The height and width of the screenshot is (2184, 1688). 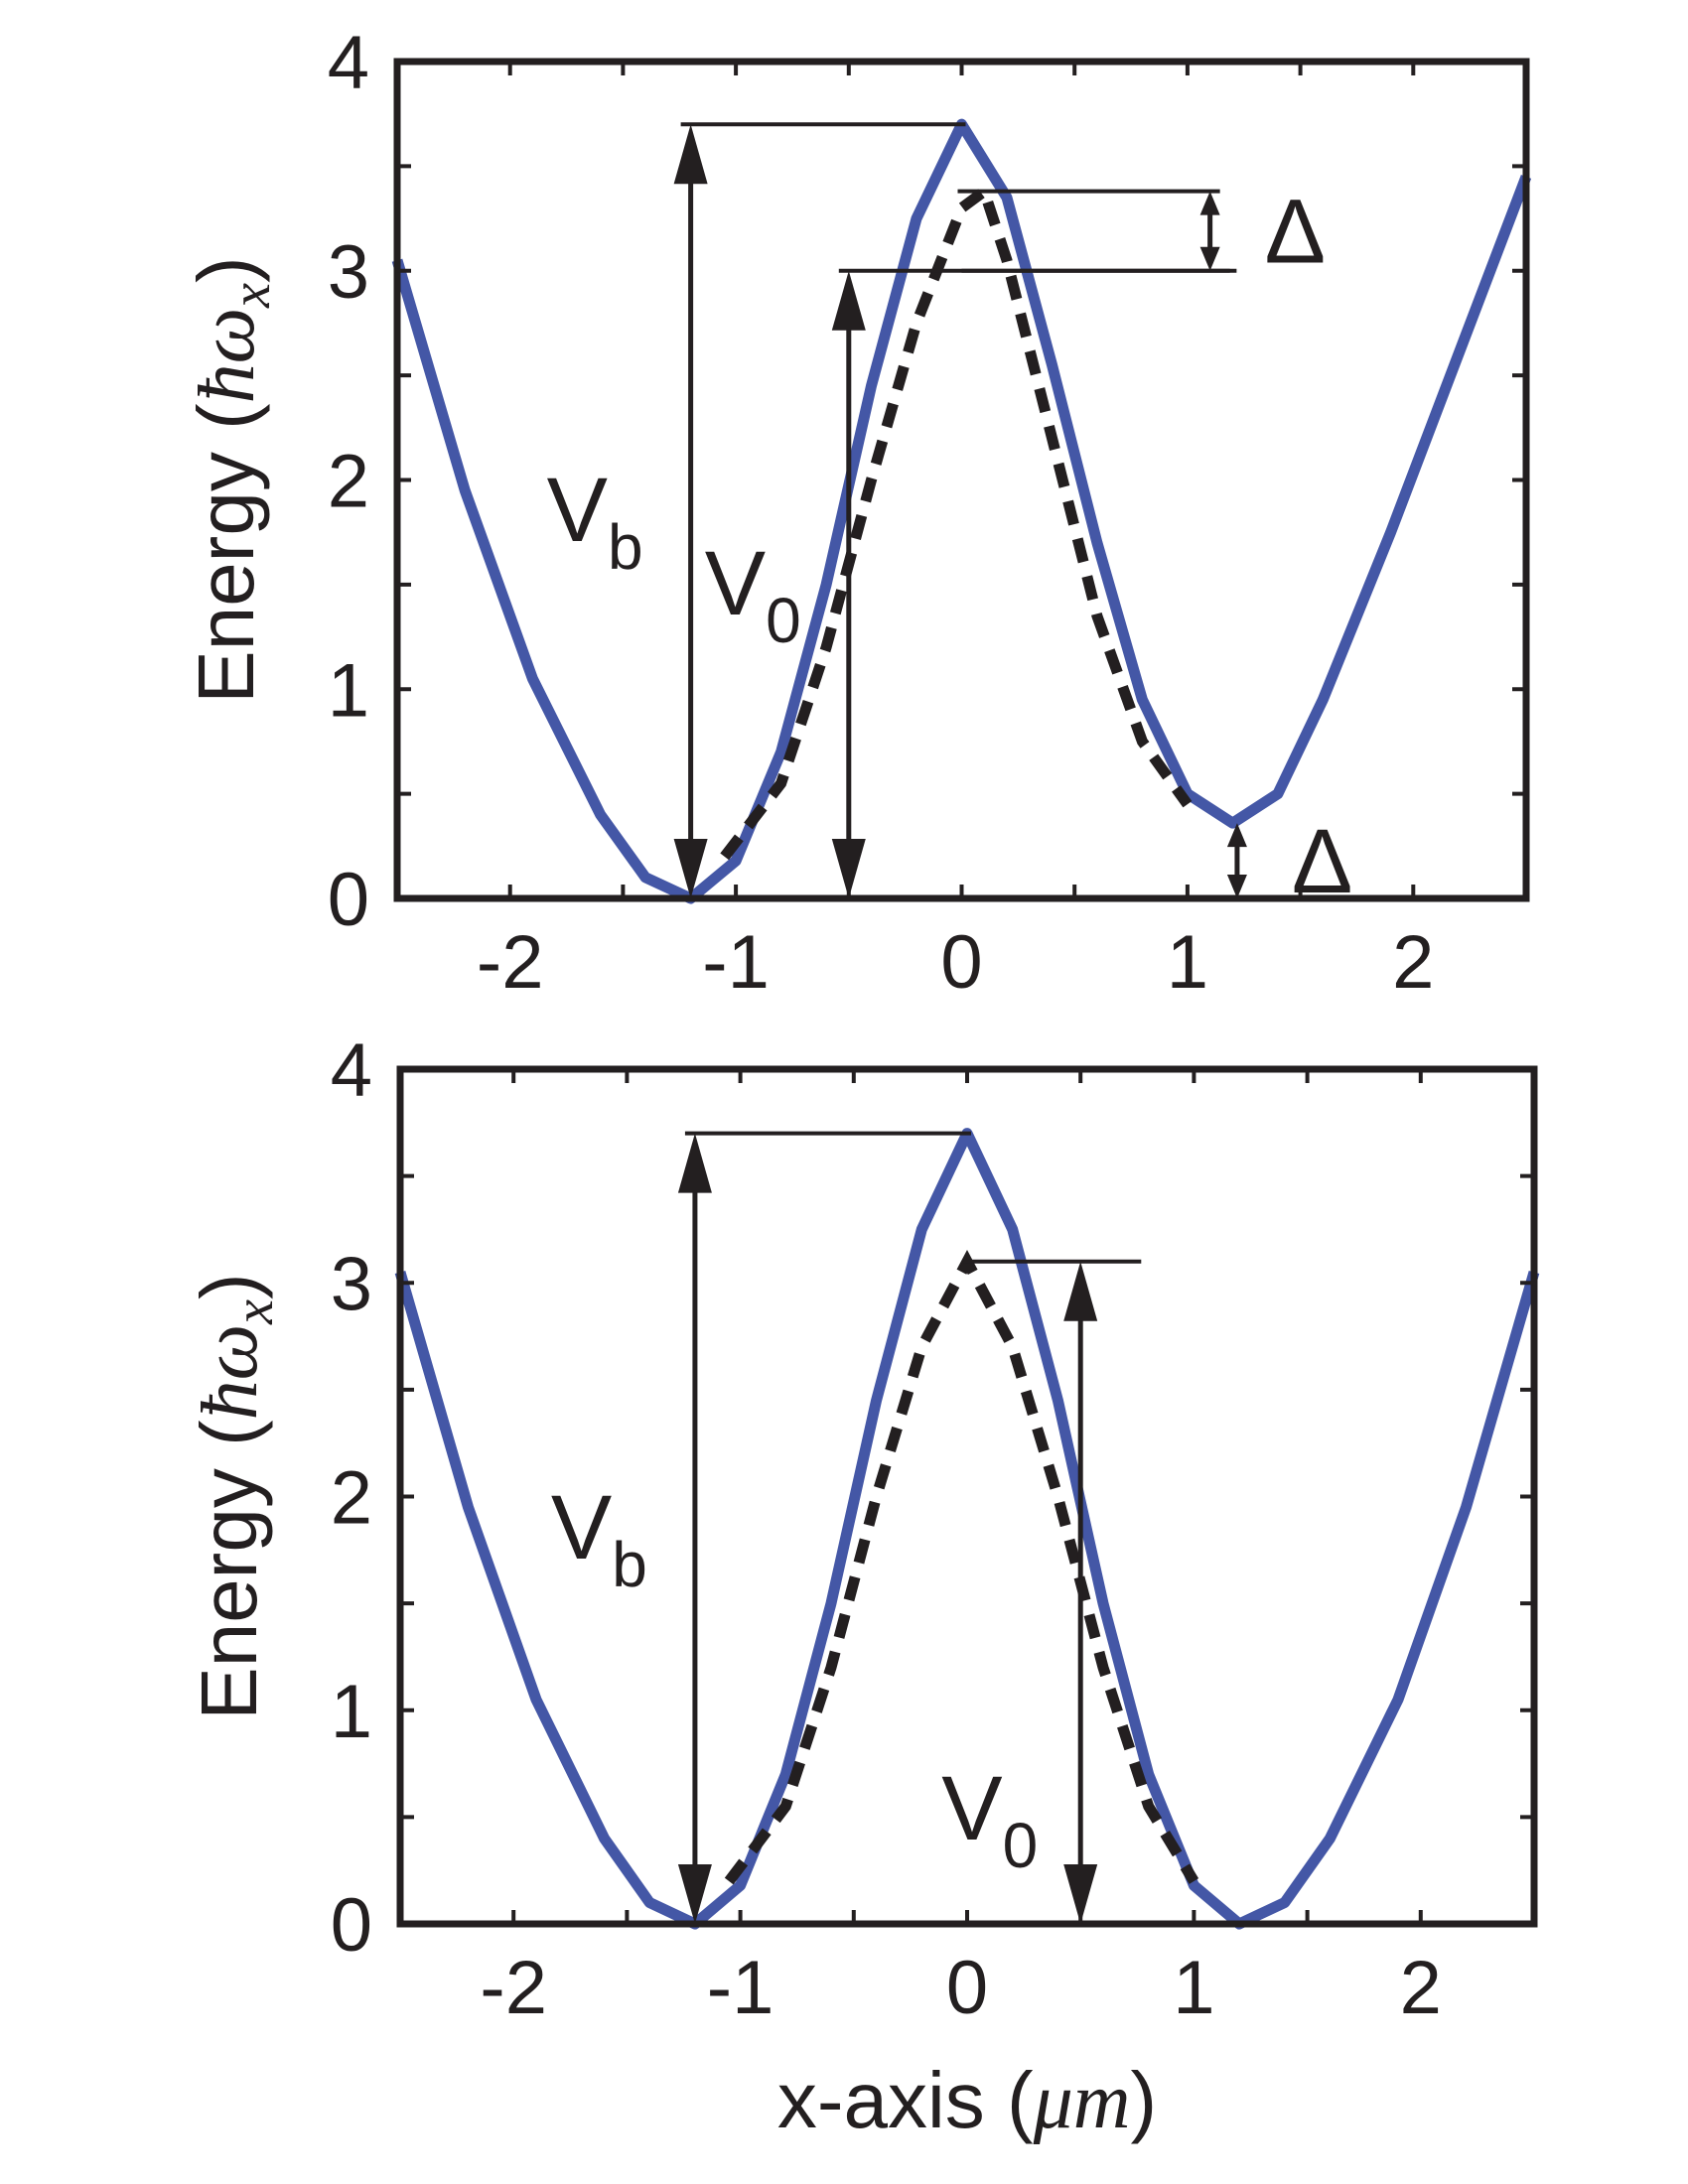 I want to click on panel-top-y-axis-label-suffix: ), so click(x=226, y=269).